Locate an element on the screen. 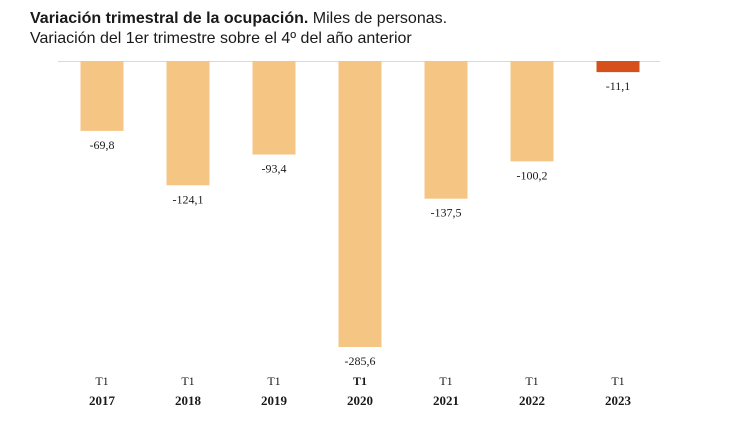 Image resolution: width=750 pixels, height=424 pixels. tick-label-year-2023: 2023 is located at coordinates (618, 400).